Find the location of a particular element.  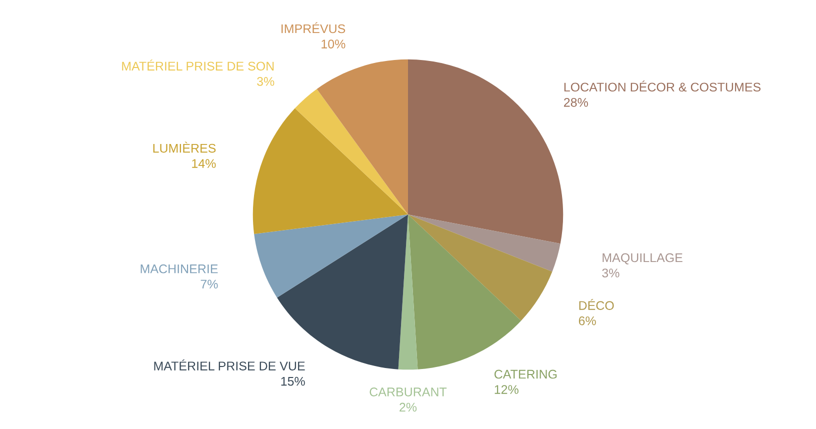

data-label: 12% is located at coordinates (506, 389).